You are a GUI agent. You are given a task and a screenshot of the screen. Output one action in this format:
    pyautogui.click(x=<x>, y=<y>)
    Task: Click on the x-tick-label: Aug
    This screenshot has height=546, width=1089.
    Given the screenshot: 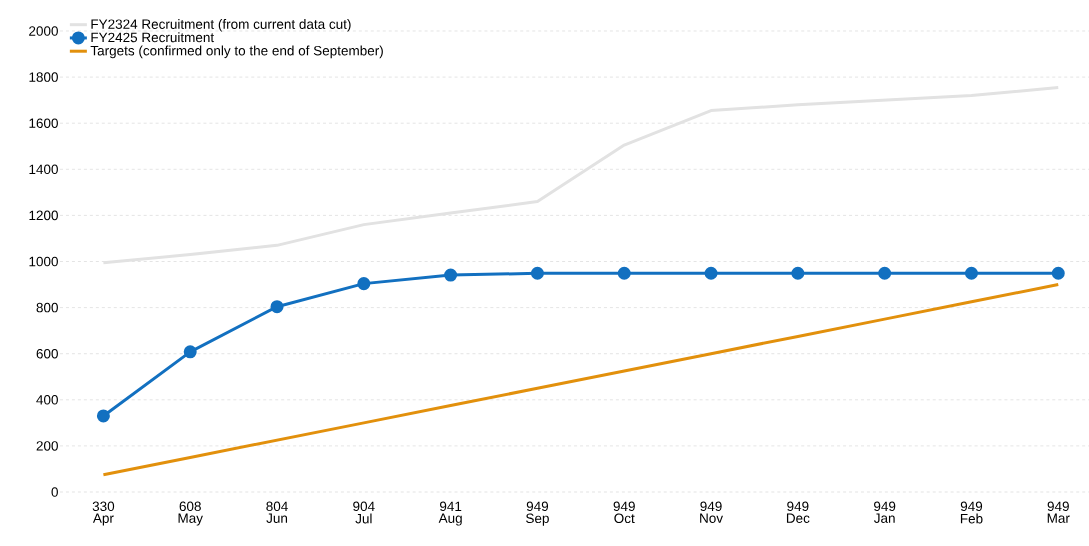 What is the action you would take?
    pyautogui.click(x=450, y=519)
    